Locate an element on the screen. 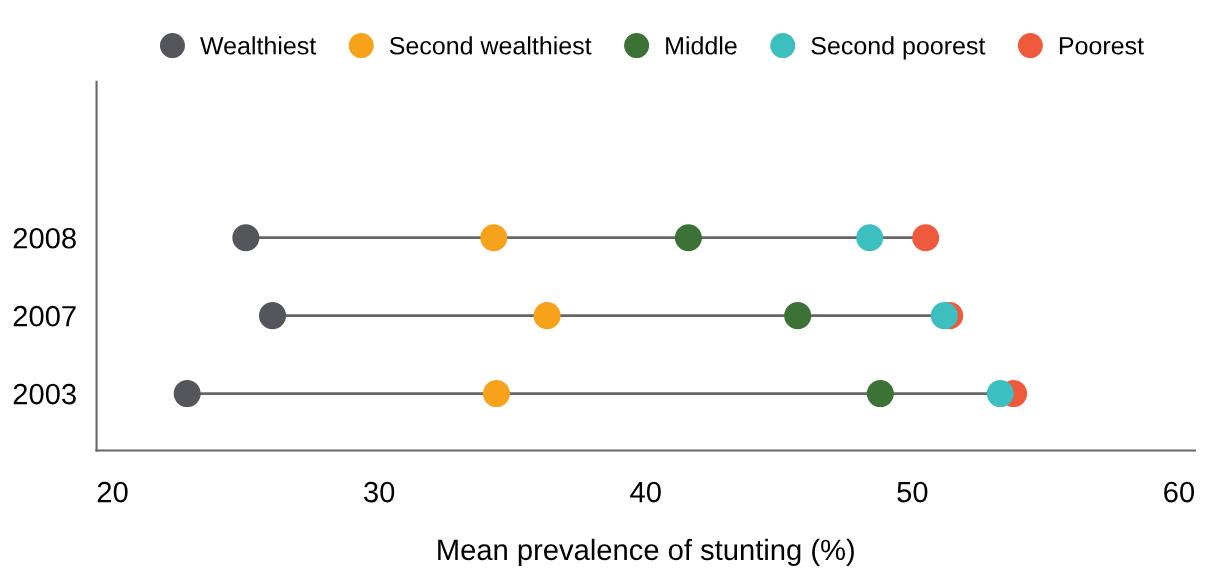  x-tick-label: 20 is located at coordinates (112, 492).